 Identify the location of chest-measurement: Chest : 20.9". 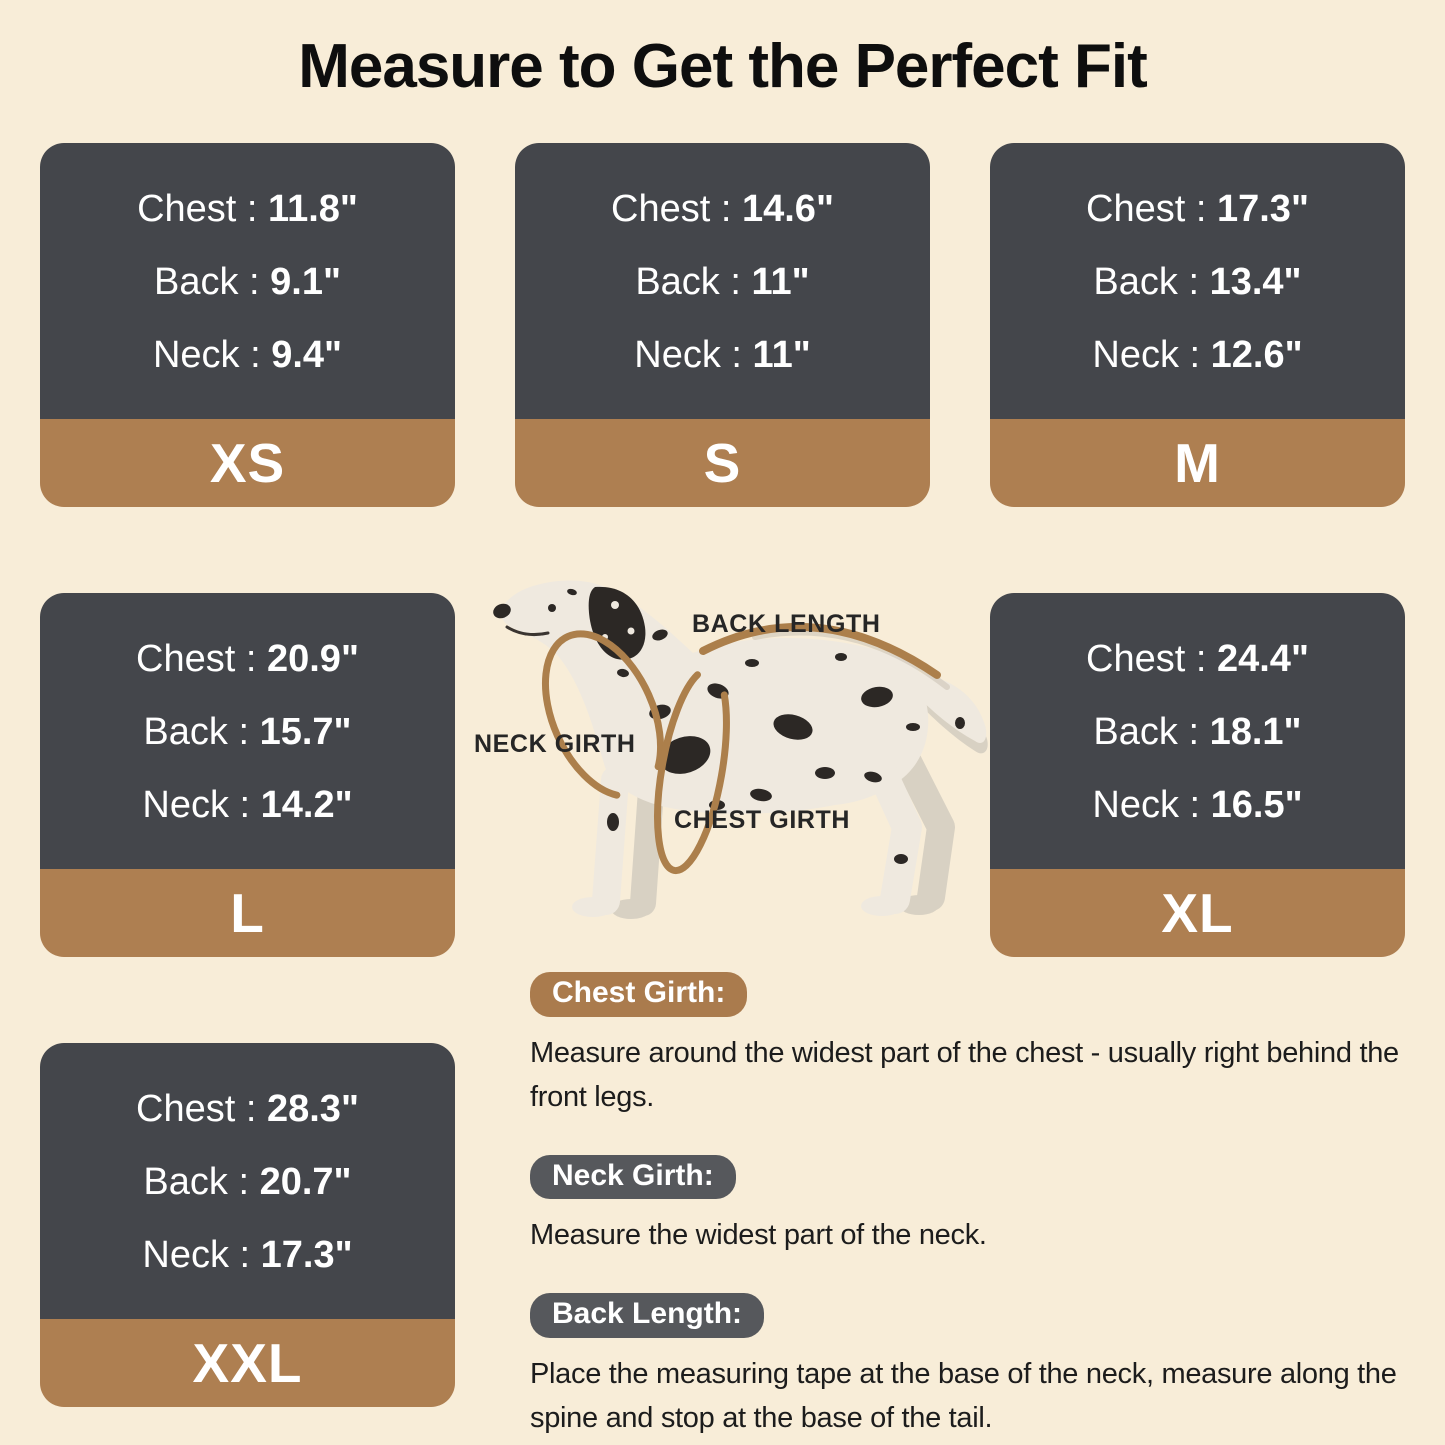
(247, 659).